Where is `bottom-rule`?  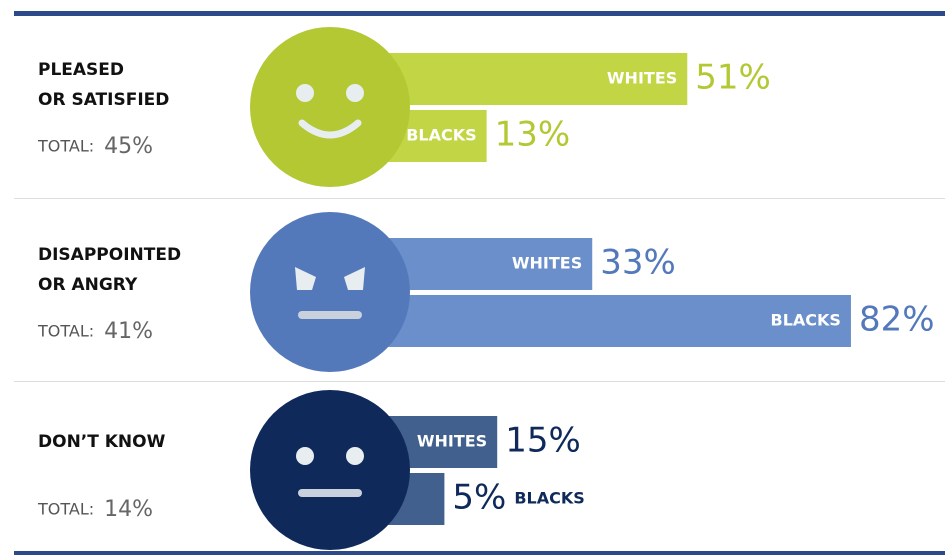
bottom-rule is located at coordinates (479, 553).